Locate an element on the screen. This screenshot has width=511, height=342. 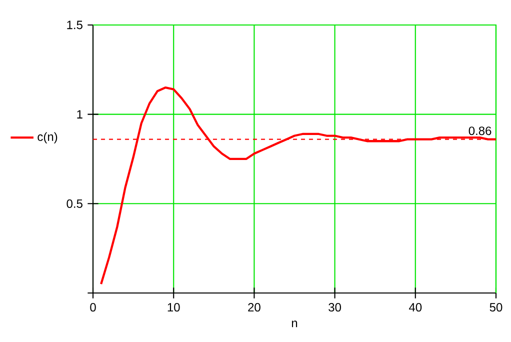
y-tick-label: 0.5 is located at coordinates (74, 203).